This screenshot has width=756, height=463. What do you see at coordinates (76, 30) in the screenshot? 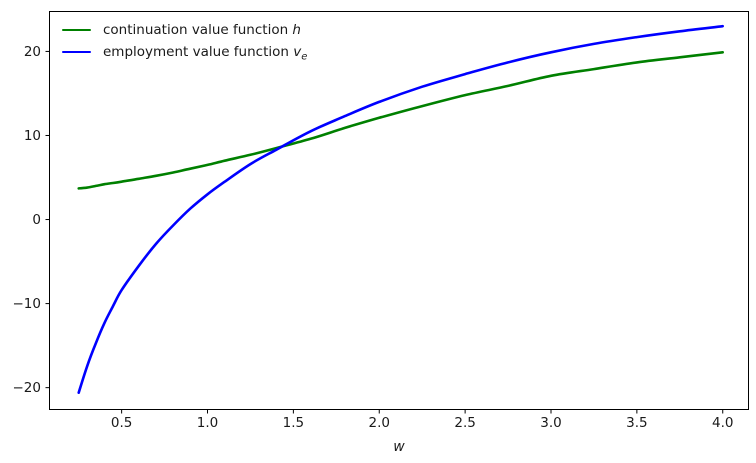
I see `legend-line-swatch-green` at bounding box center [76, 30].